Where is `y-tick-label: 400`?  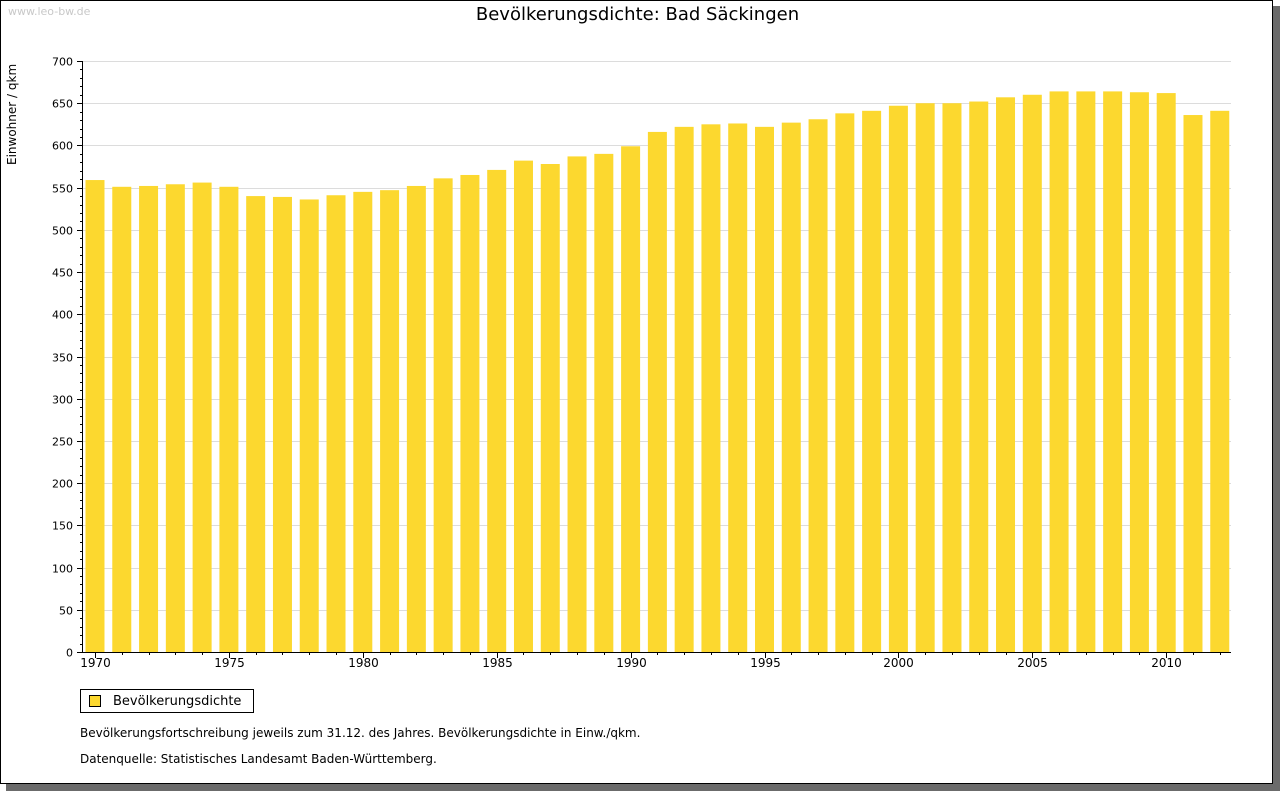
y-tick-label: 400 is located at coordinates (62, 315).